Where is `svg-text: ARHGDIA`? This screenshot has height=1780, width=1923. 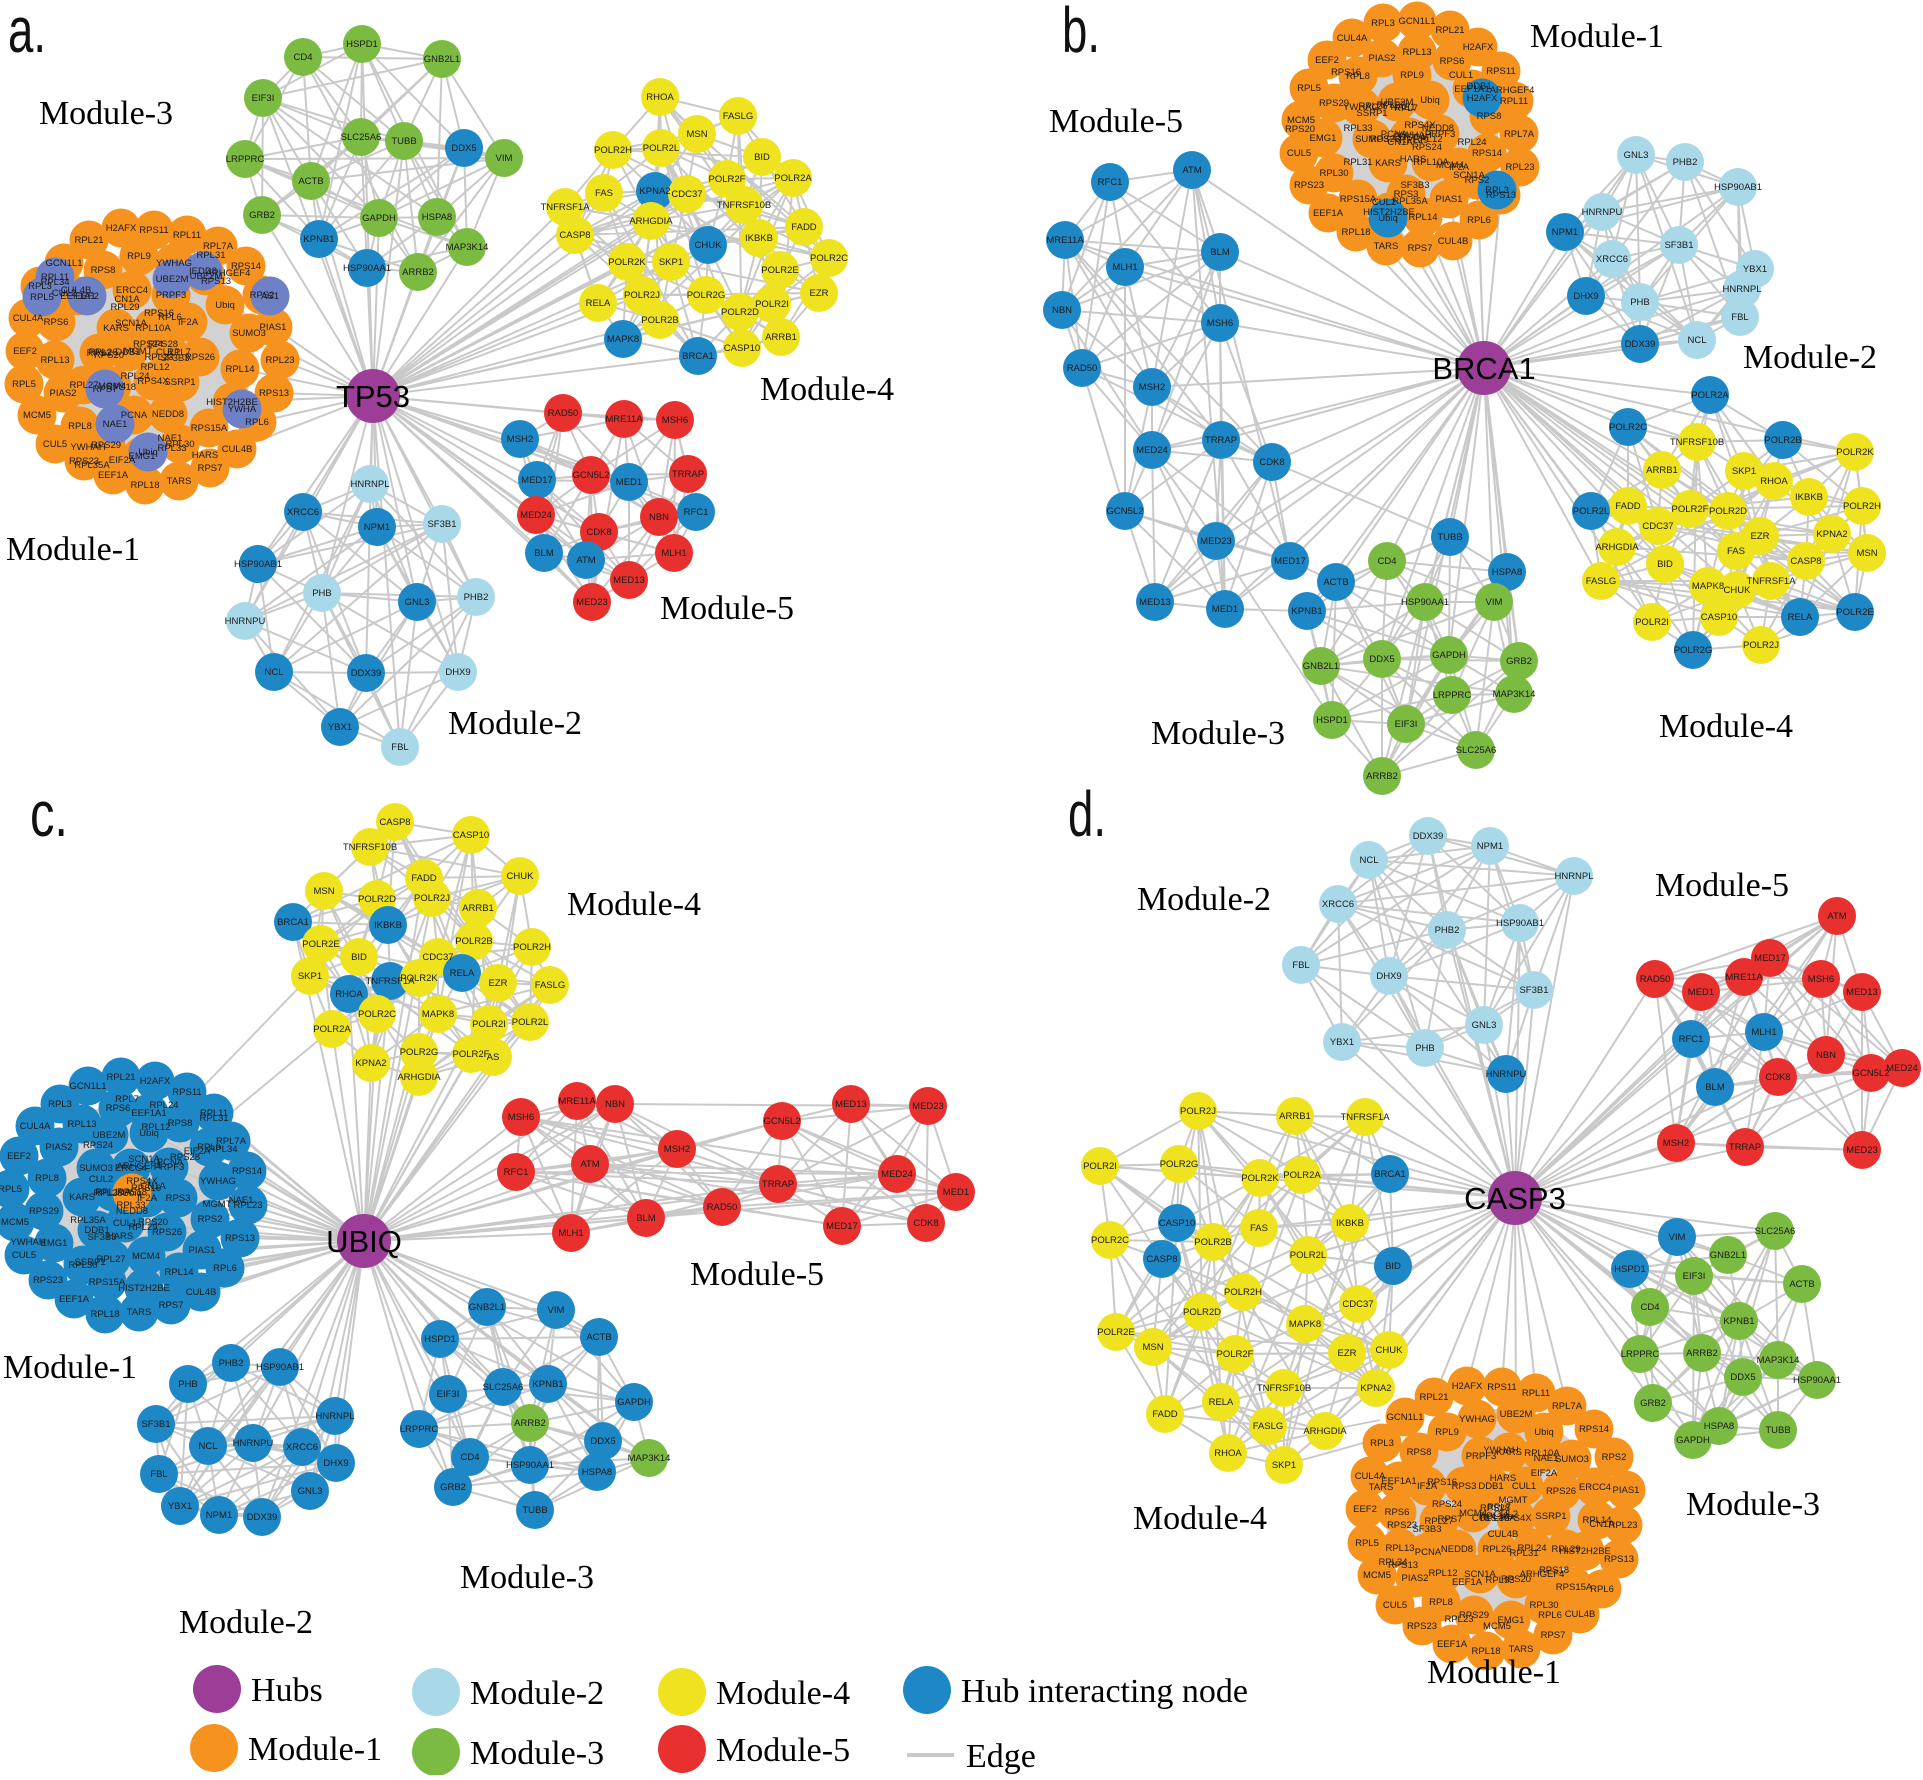 svg-text: ARHGDIA is located at coordinates (1325, 1431).